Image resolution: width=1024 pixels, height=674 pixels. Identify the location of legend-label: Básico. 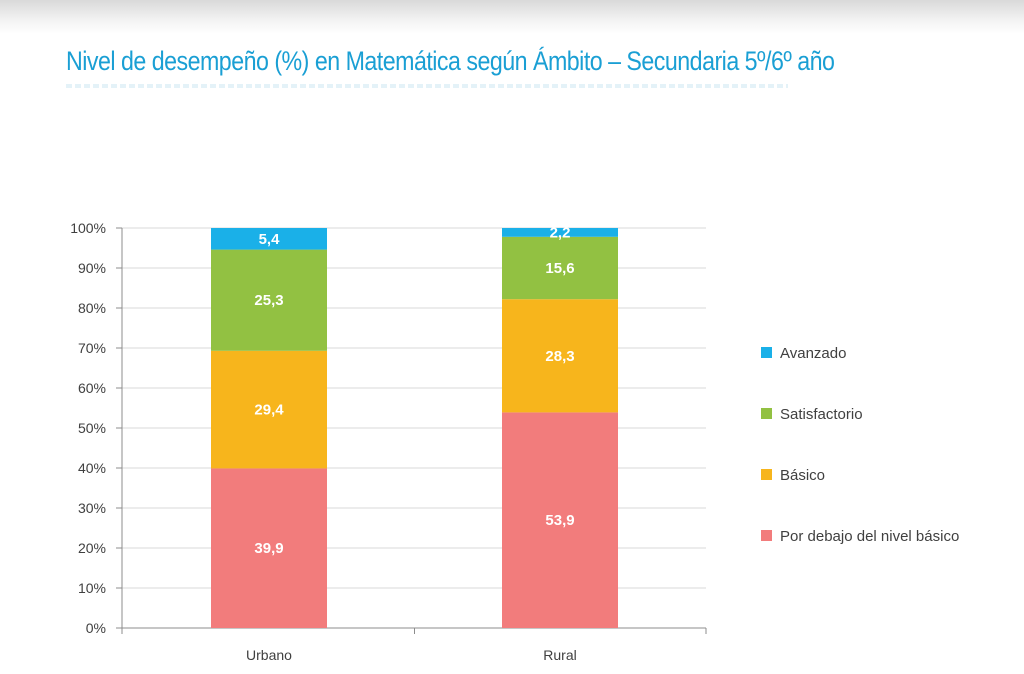
(803, 475).